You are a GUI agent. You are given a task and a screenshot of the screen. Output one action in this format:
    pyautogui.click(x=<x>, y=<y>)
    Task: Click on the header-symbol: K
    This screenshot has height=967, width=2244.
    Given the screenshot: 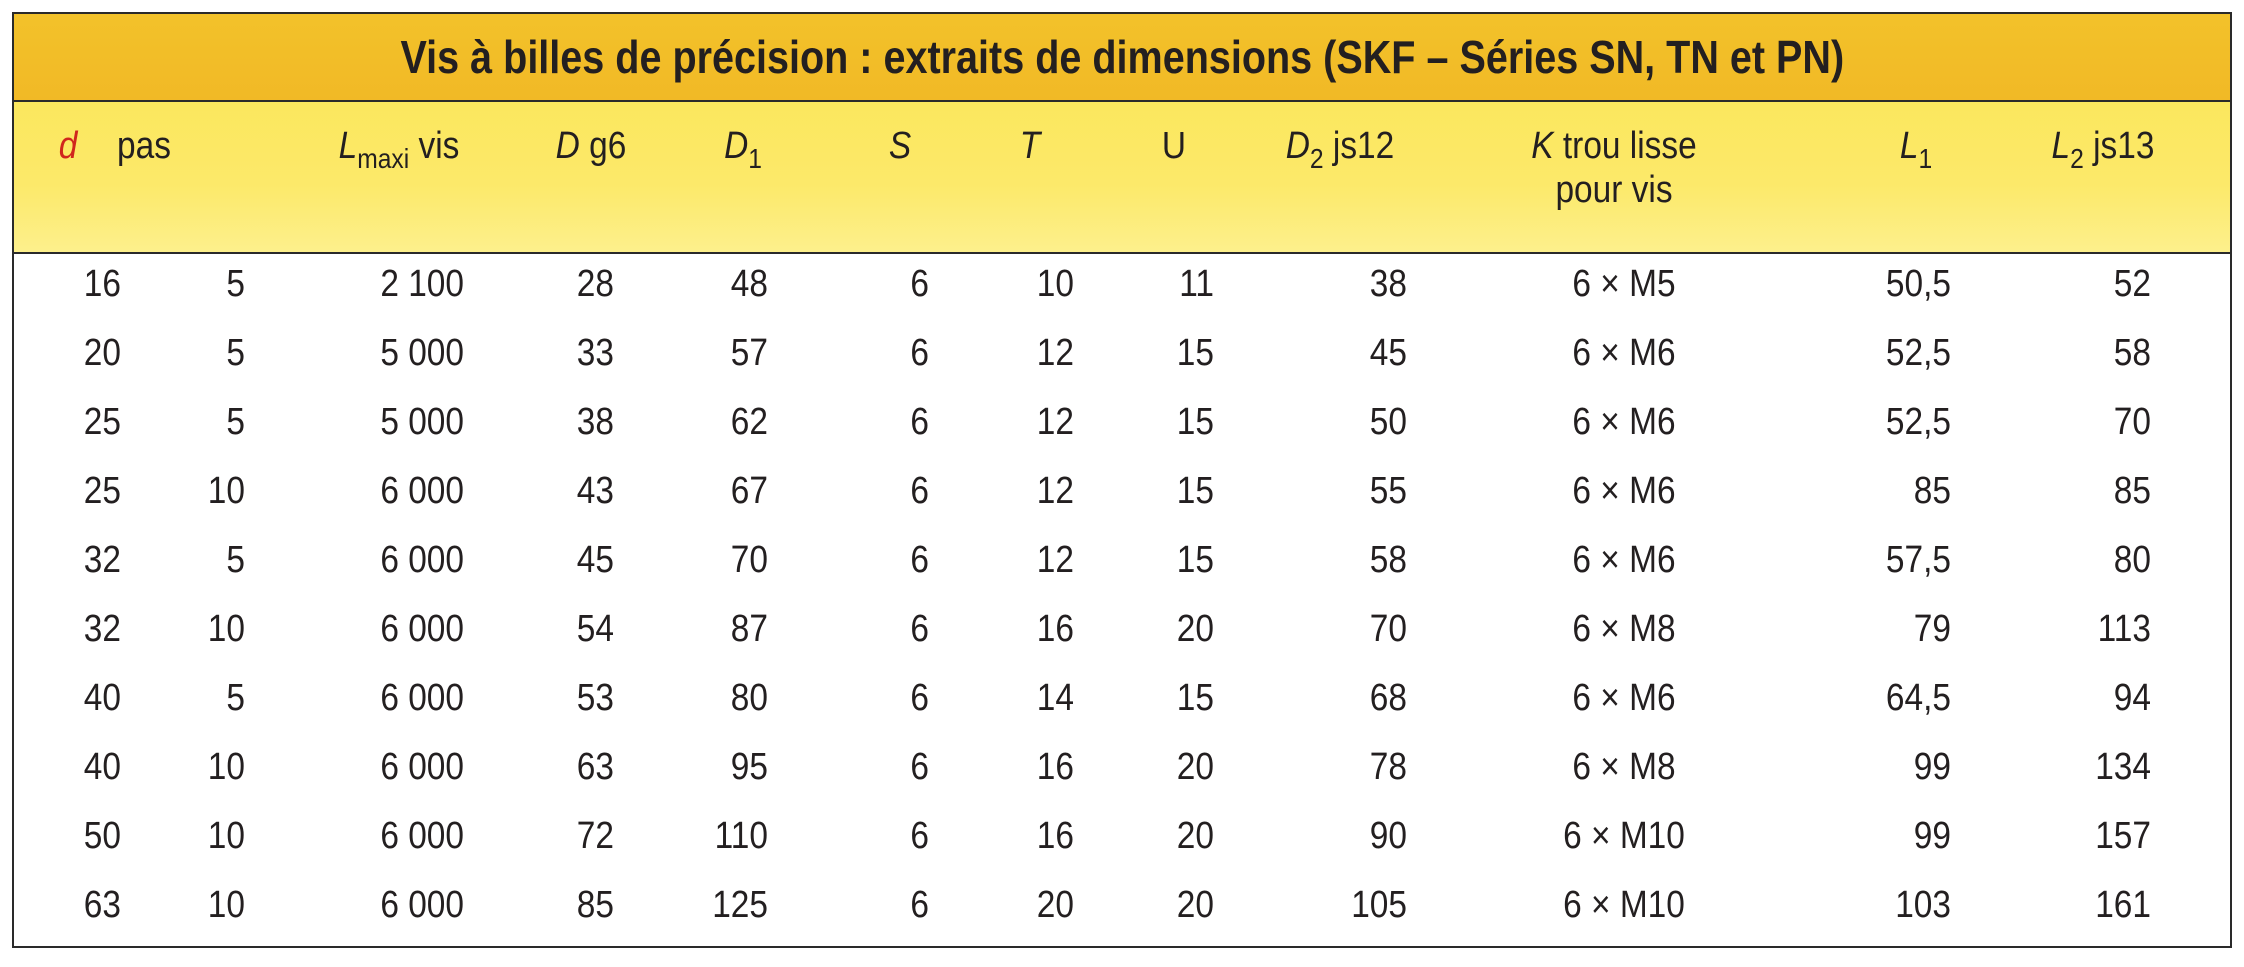 What is the action you would take?
    pyautogui.click(x=1542, y=146)
    